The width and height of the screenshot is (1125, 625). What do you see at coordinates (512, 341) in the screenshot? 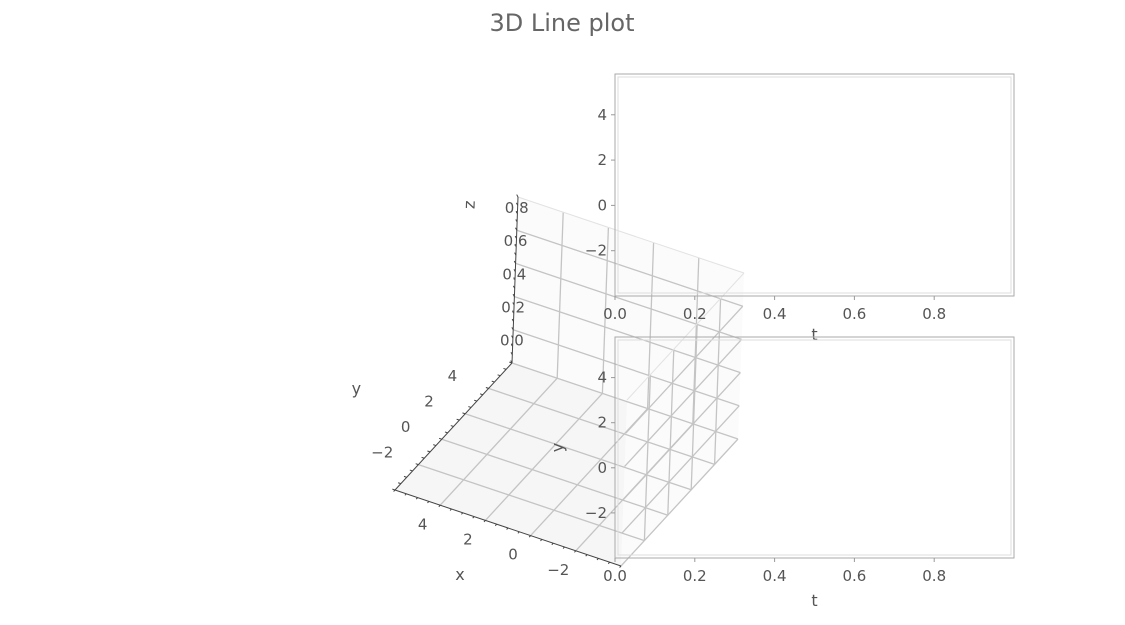
I see `plot-3d-z-tick-label: 0.0` at bounding box center [512, 341].